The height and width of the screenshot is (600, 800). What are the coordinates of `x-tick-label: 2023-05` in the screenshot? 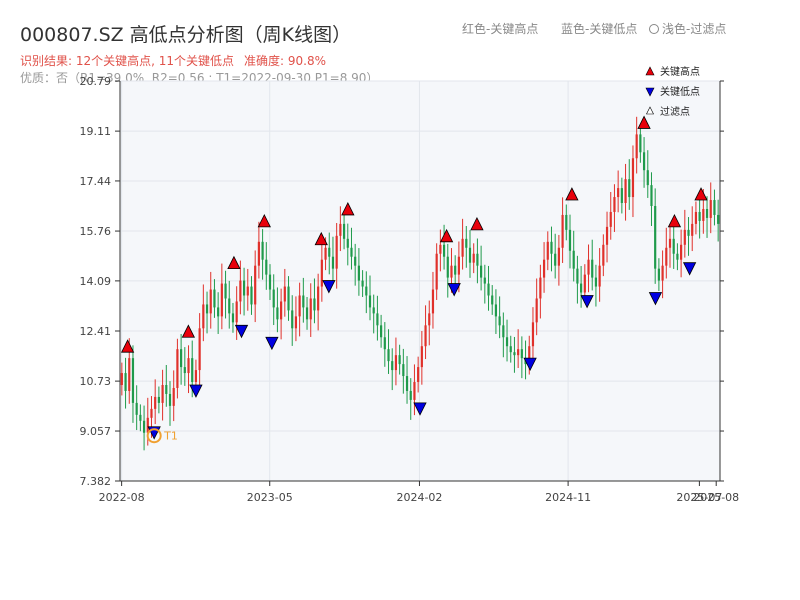 It's located at (270, 497).